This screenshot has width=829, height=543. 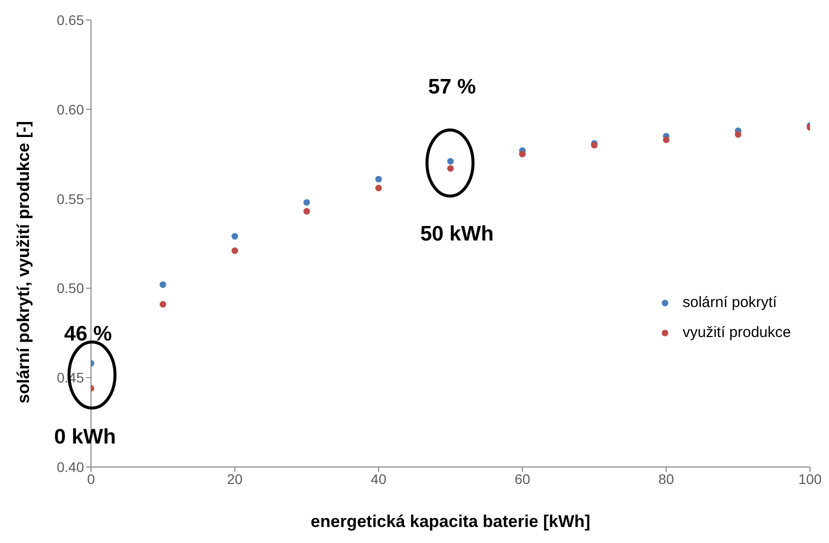 I want to click on x-tick-label: 20, so click(x=235, y=478).